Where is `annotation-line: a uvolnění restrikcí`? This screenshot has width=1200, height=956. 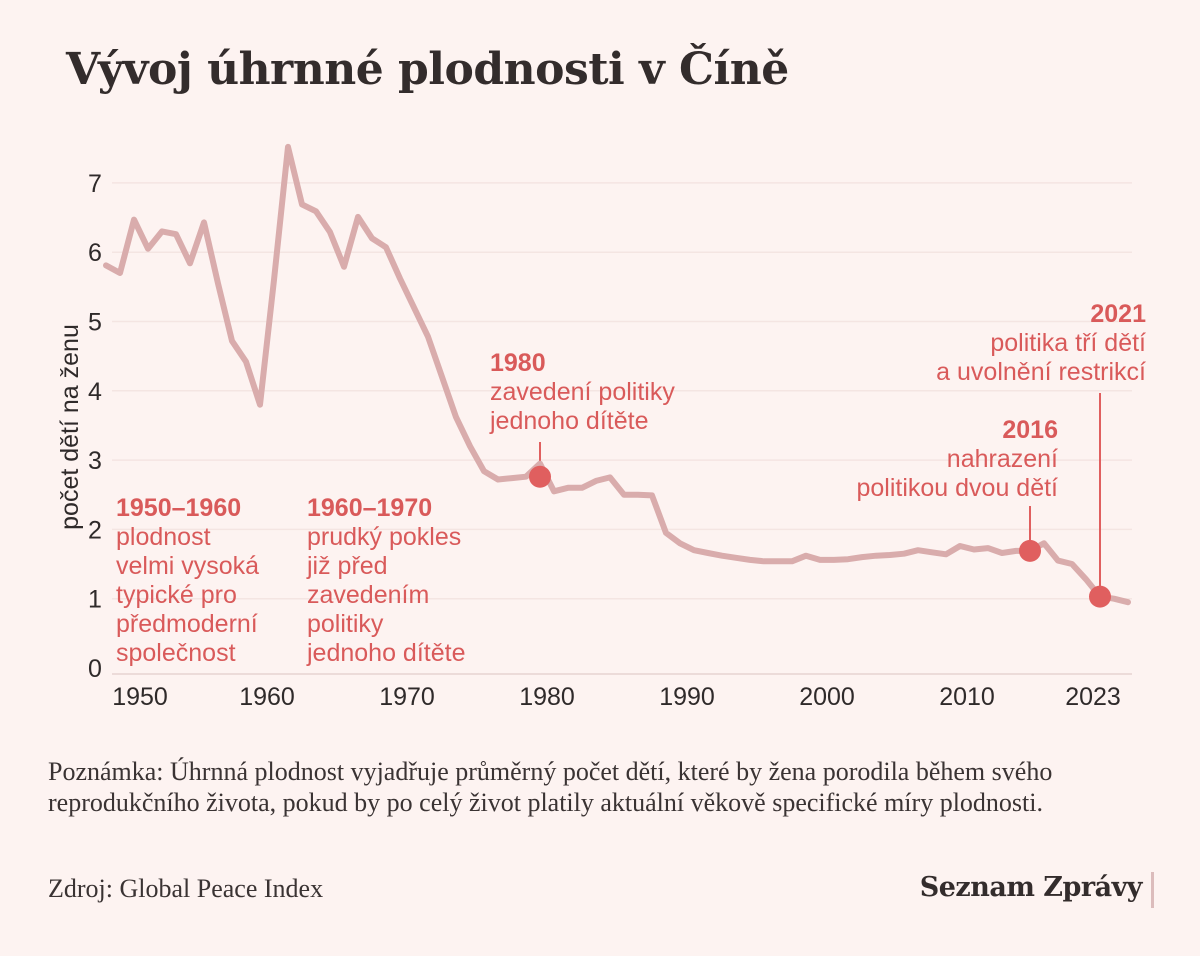
annotation-line: a uvolnění restrikcí is located at coordinates (1041, 372).